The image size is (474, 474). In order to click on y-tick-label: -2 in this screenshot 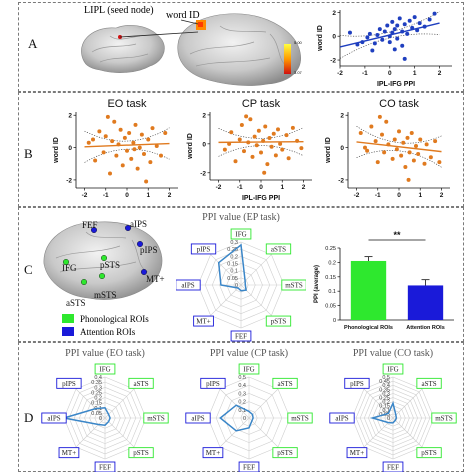, I will do `click(341, 180)`.